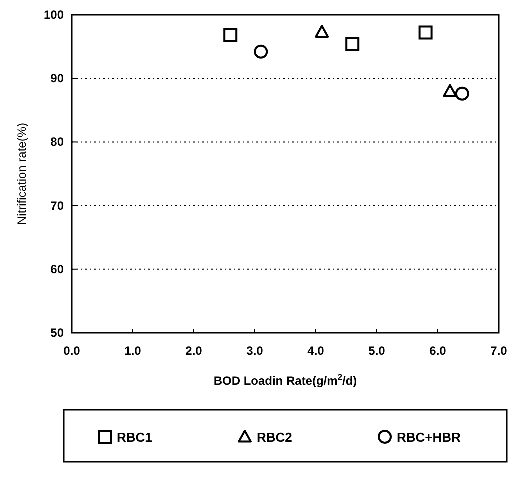 The image size is (509, 480). I want to click on x-tick-label: 6.0, so click(438, 351).